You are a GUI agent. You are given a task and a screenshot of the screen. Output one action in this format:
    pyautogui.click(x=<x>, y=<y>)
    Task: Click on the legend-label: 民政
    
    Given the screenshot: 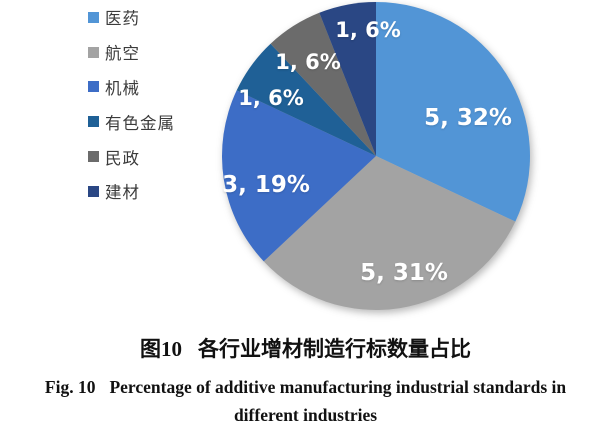 What is the action you would take?
    pyautogui.click(x=122, y=158)
    